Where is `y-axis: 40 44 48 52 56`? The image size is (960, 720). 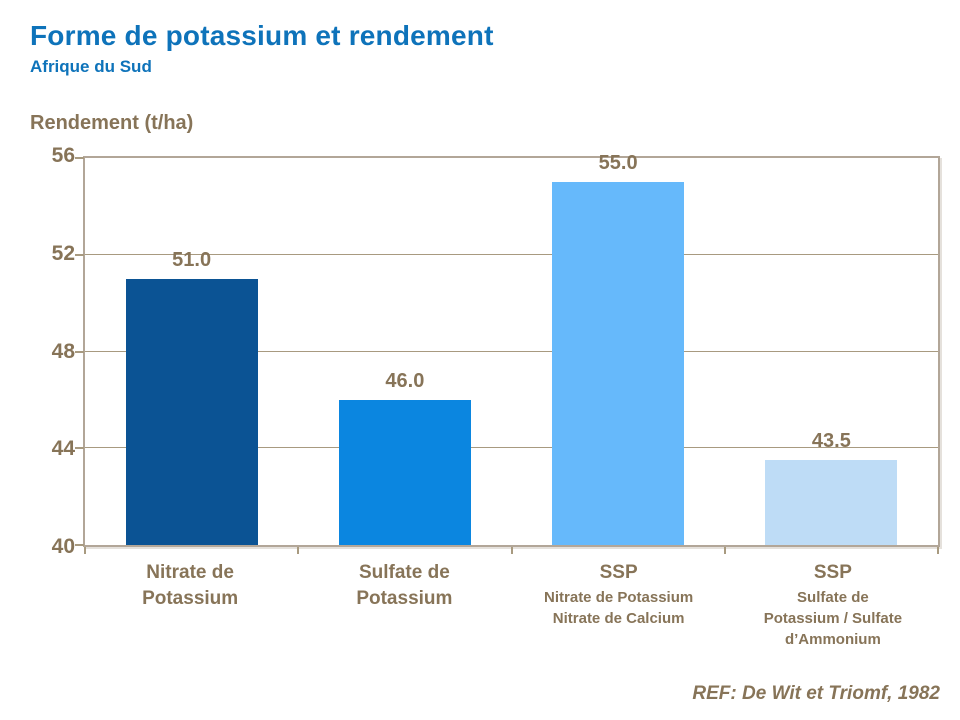 y-axis: 40 44 48 52 56 is located at coordinates (37, 351).